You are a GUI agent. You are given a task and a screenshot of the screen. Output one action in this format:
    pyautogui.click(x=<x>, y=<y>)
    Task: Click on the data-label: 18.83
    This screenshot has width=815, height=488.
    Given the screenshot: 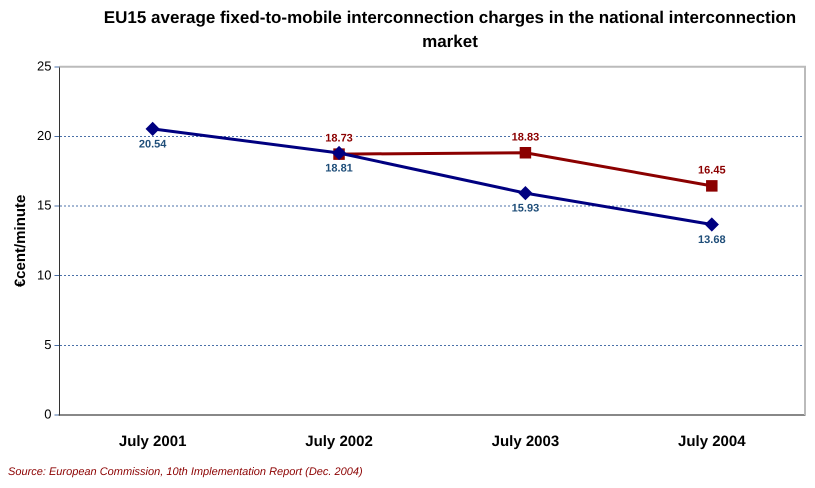 What is the action you would take?
    pyautogui.click(x=526, y=137)
    